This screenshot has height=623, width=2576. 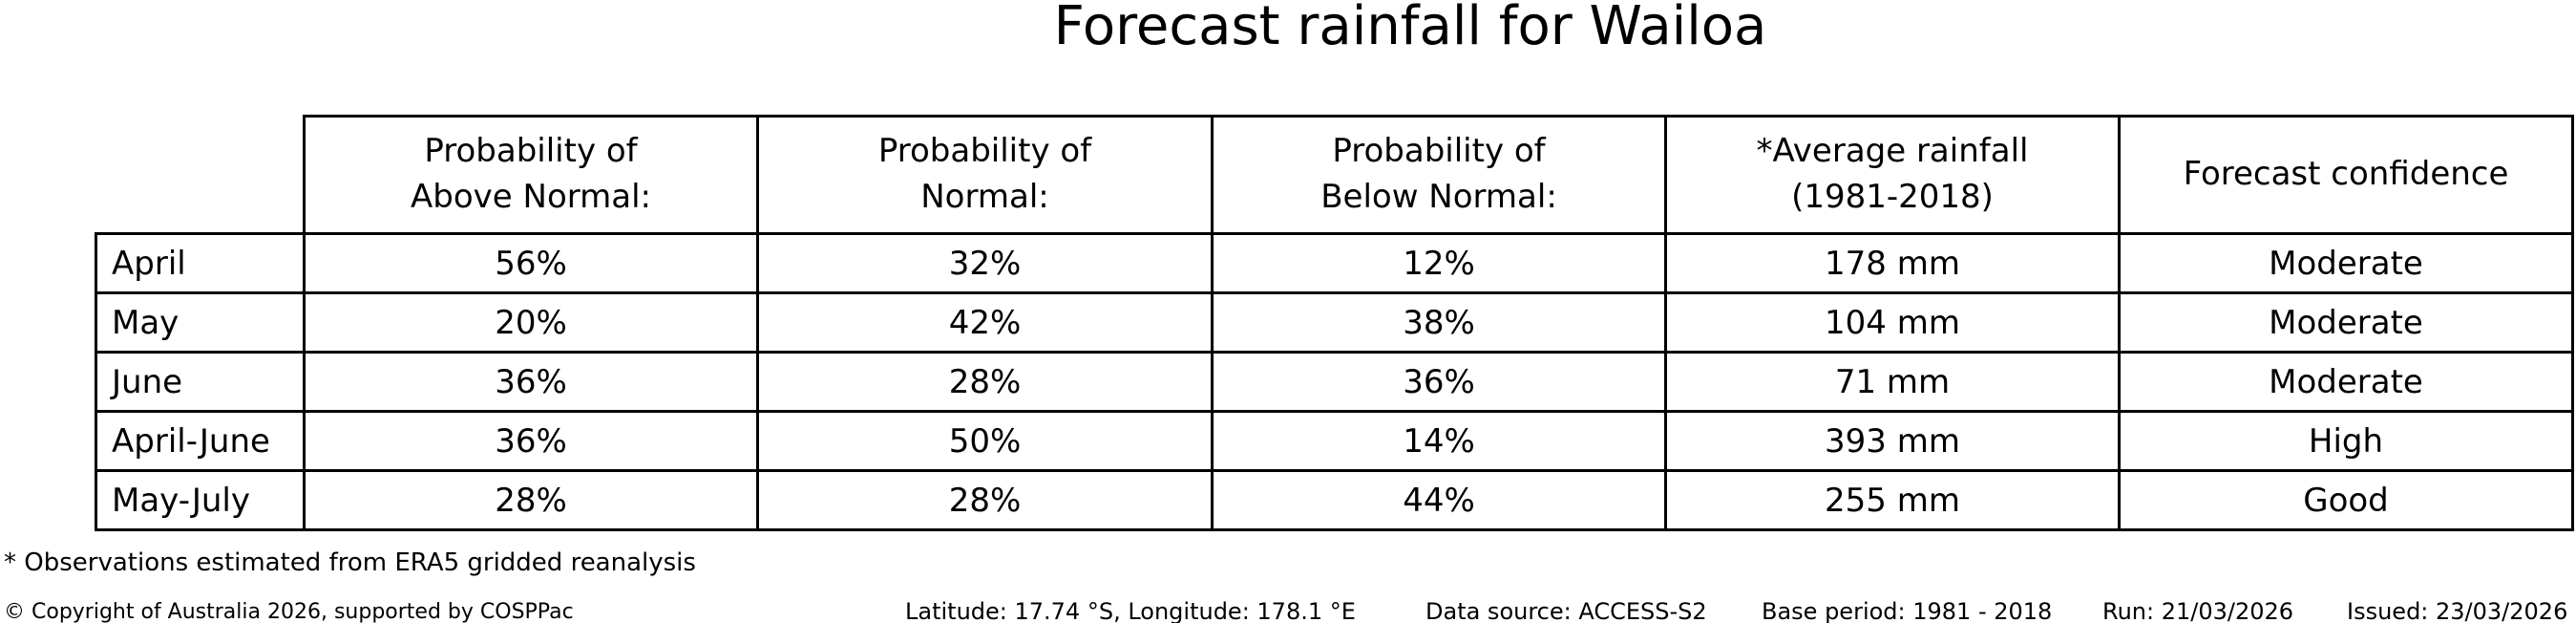 I want to click on prob-above-cell: 56%, so click(x=531, y=263).